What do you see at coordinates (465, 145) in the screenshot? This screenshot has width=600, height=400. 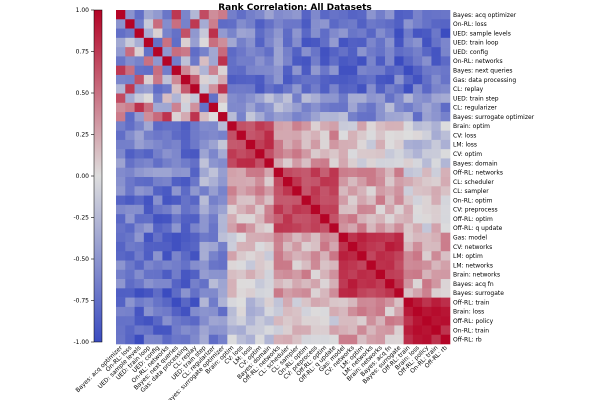 I see `row-label: LM: loss` at bounding box center [465, 145].